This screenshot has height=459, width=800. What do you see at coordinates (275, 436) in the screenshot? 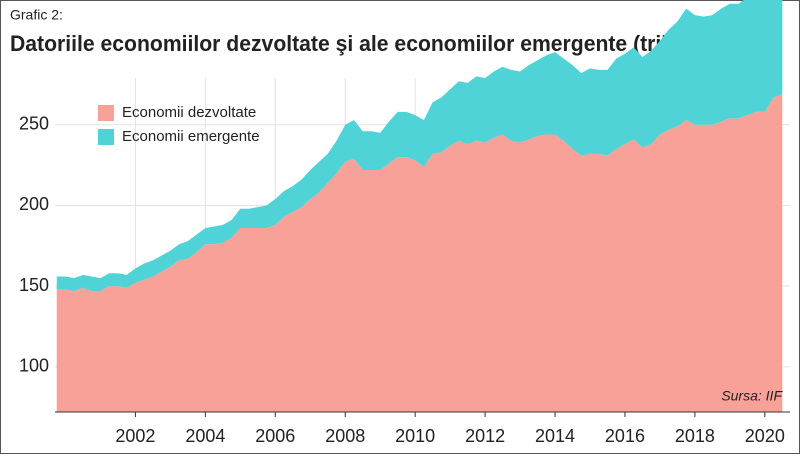
I see `x-tick-label: 2006` at bounding box center [275, 436].